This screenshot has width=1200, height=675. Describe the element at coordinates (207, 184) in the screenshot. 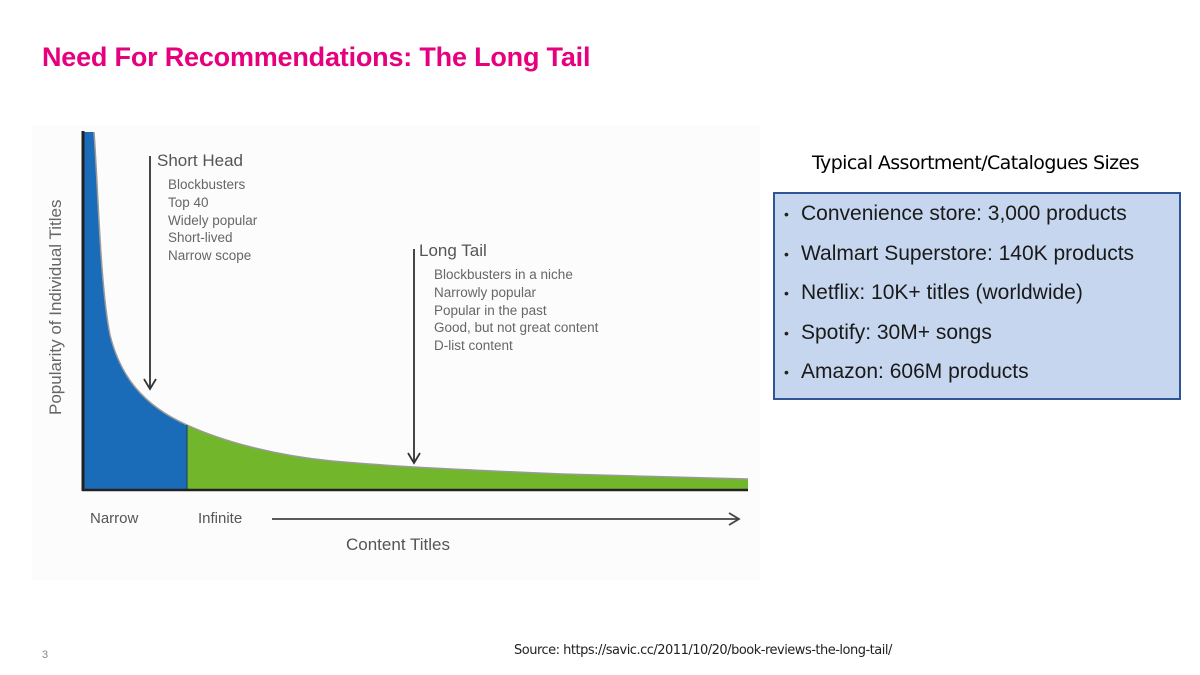

I see `short-head-item: Blockbusters` at that location.